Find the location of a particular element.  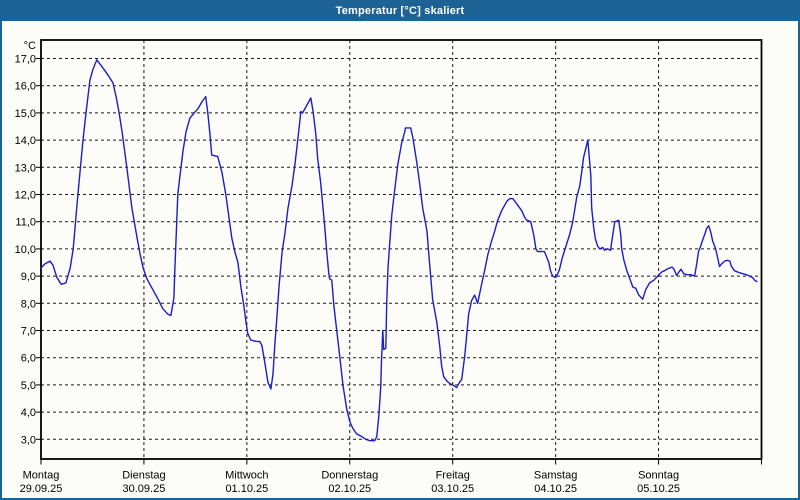

x-tick-label-weekday: Mittwoch is located at coordinates (246, 476).